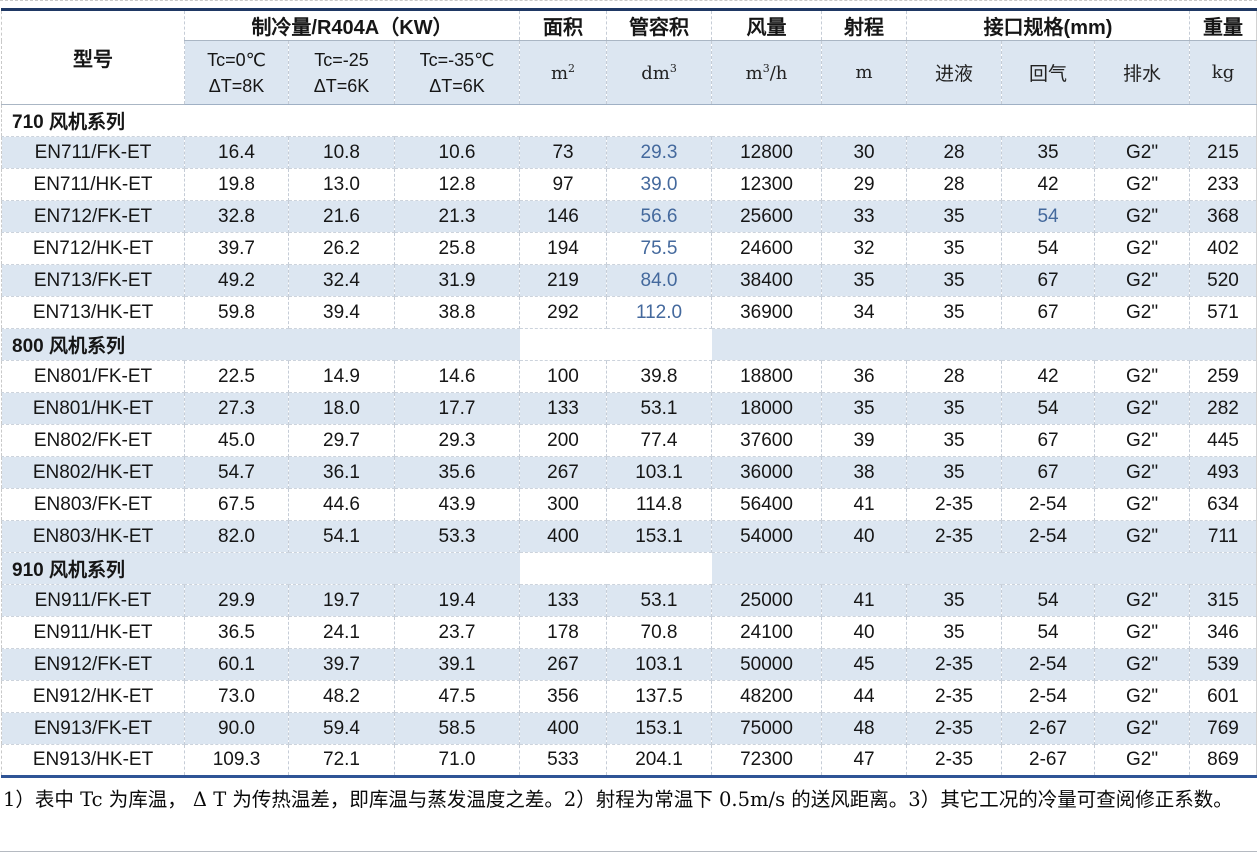  Describe the element at coordinates (767, 536) in the screenshot. I see `value-cell: 54000` at that location.